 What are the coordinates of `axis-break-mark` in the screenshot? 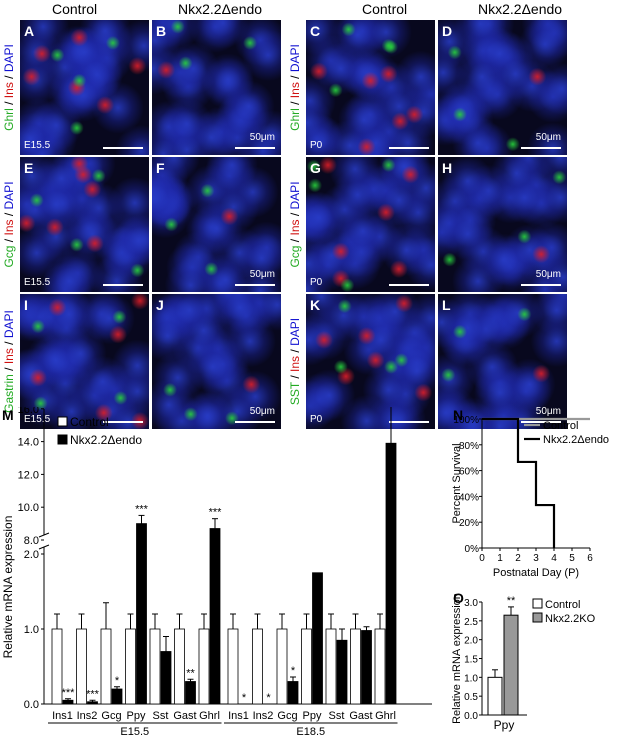 It's located at (44, 541).